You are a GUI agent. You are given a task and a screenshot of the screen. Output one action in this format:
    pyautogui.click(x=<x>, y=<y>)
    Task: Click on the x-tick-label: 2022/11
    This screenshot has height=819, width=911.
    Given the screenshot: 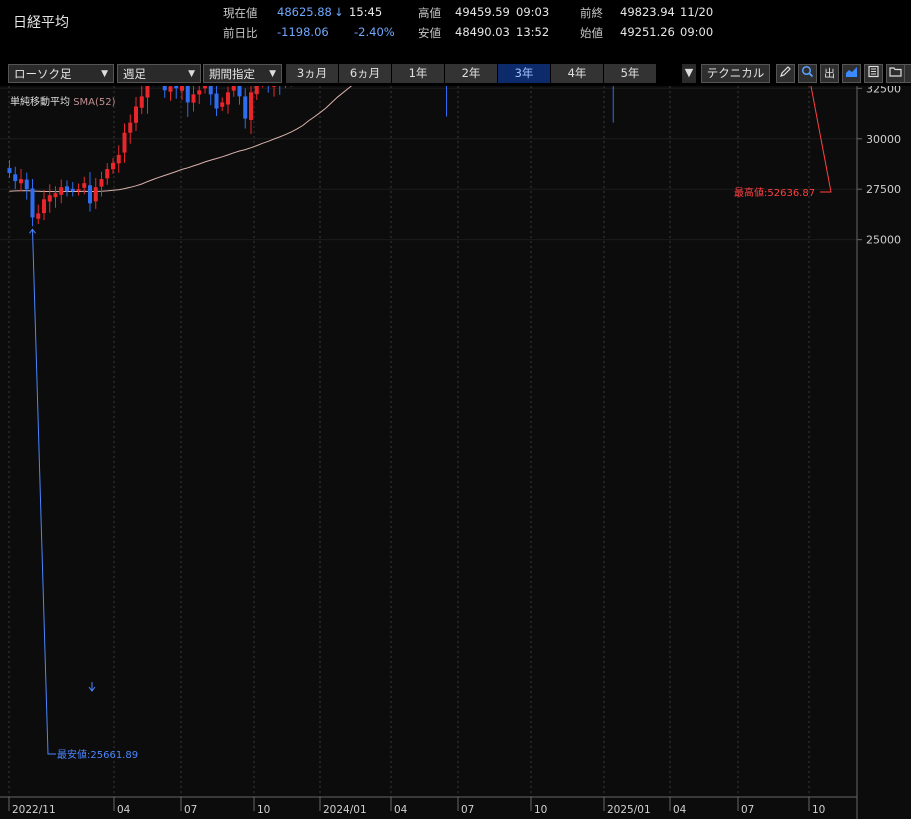 What is the action you would take?
    pyautogui.click(x=34, y=810)
    